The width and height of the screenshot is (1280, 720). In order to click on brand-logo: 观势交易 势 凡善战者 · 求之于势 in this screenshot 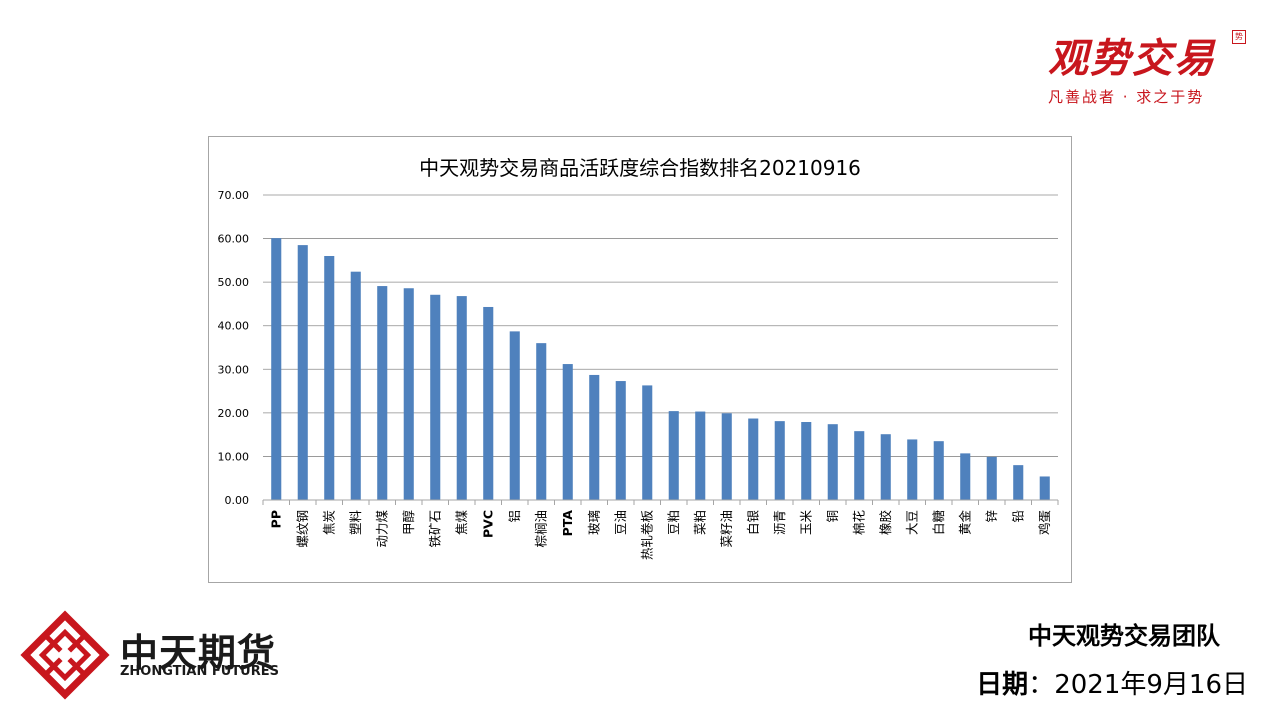, I will do `click(1145, 67)`.